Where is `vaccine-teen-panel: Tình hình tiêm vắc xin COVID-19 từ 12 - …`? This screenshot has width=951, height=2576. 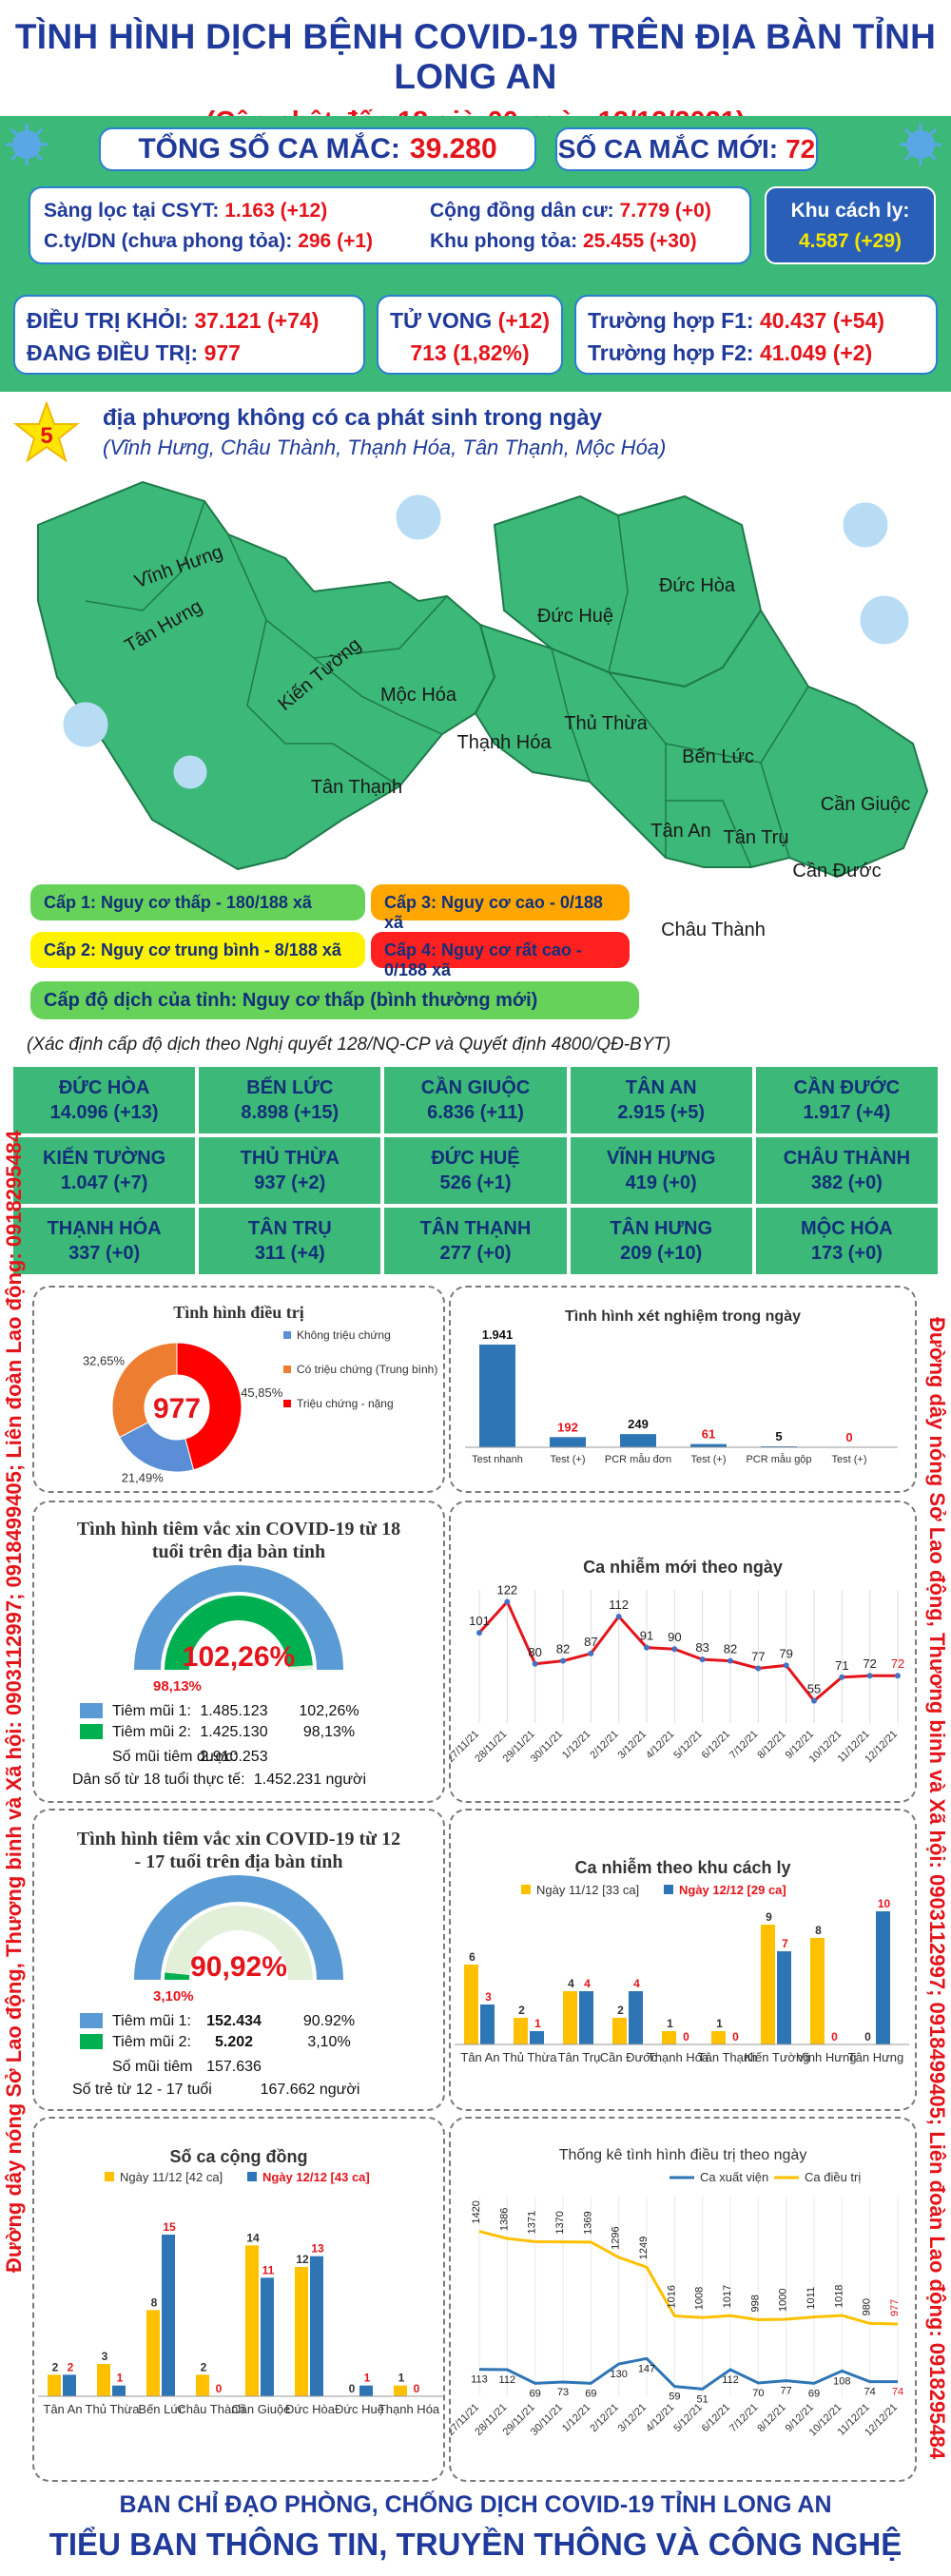
vaccine-teen-panel: Tình hình tiêm vắc xin COVID-19 từ 12 - … is located at coordinates (238, 1960).